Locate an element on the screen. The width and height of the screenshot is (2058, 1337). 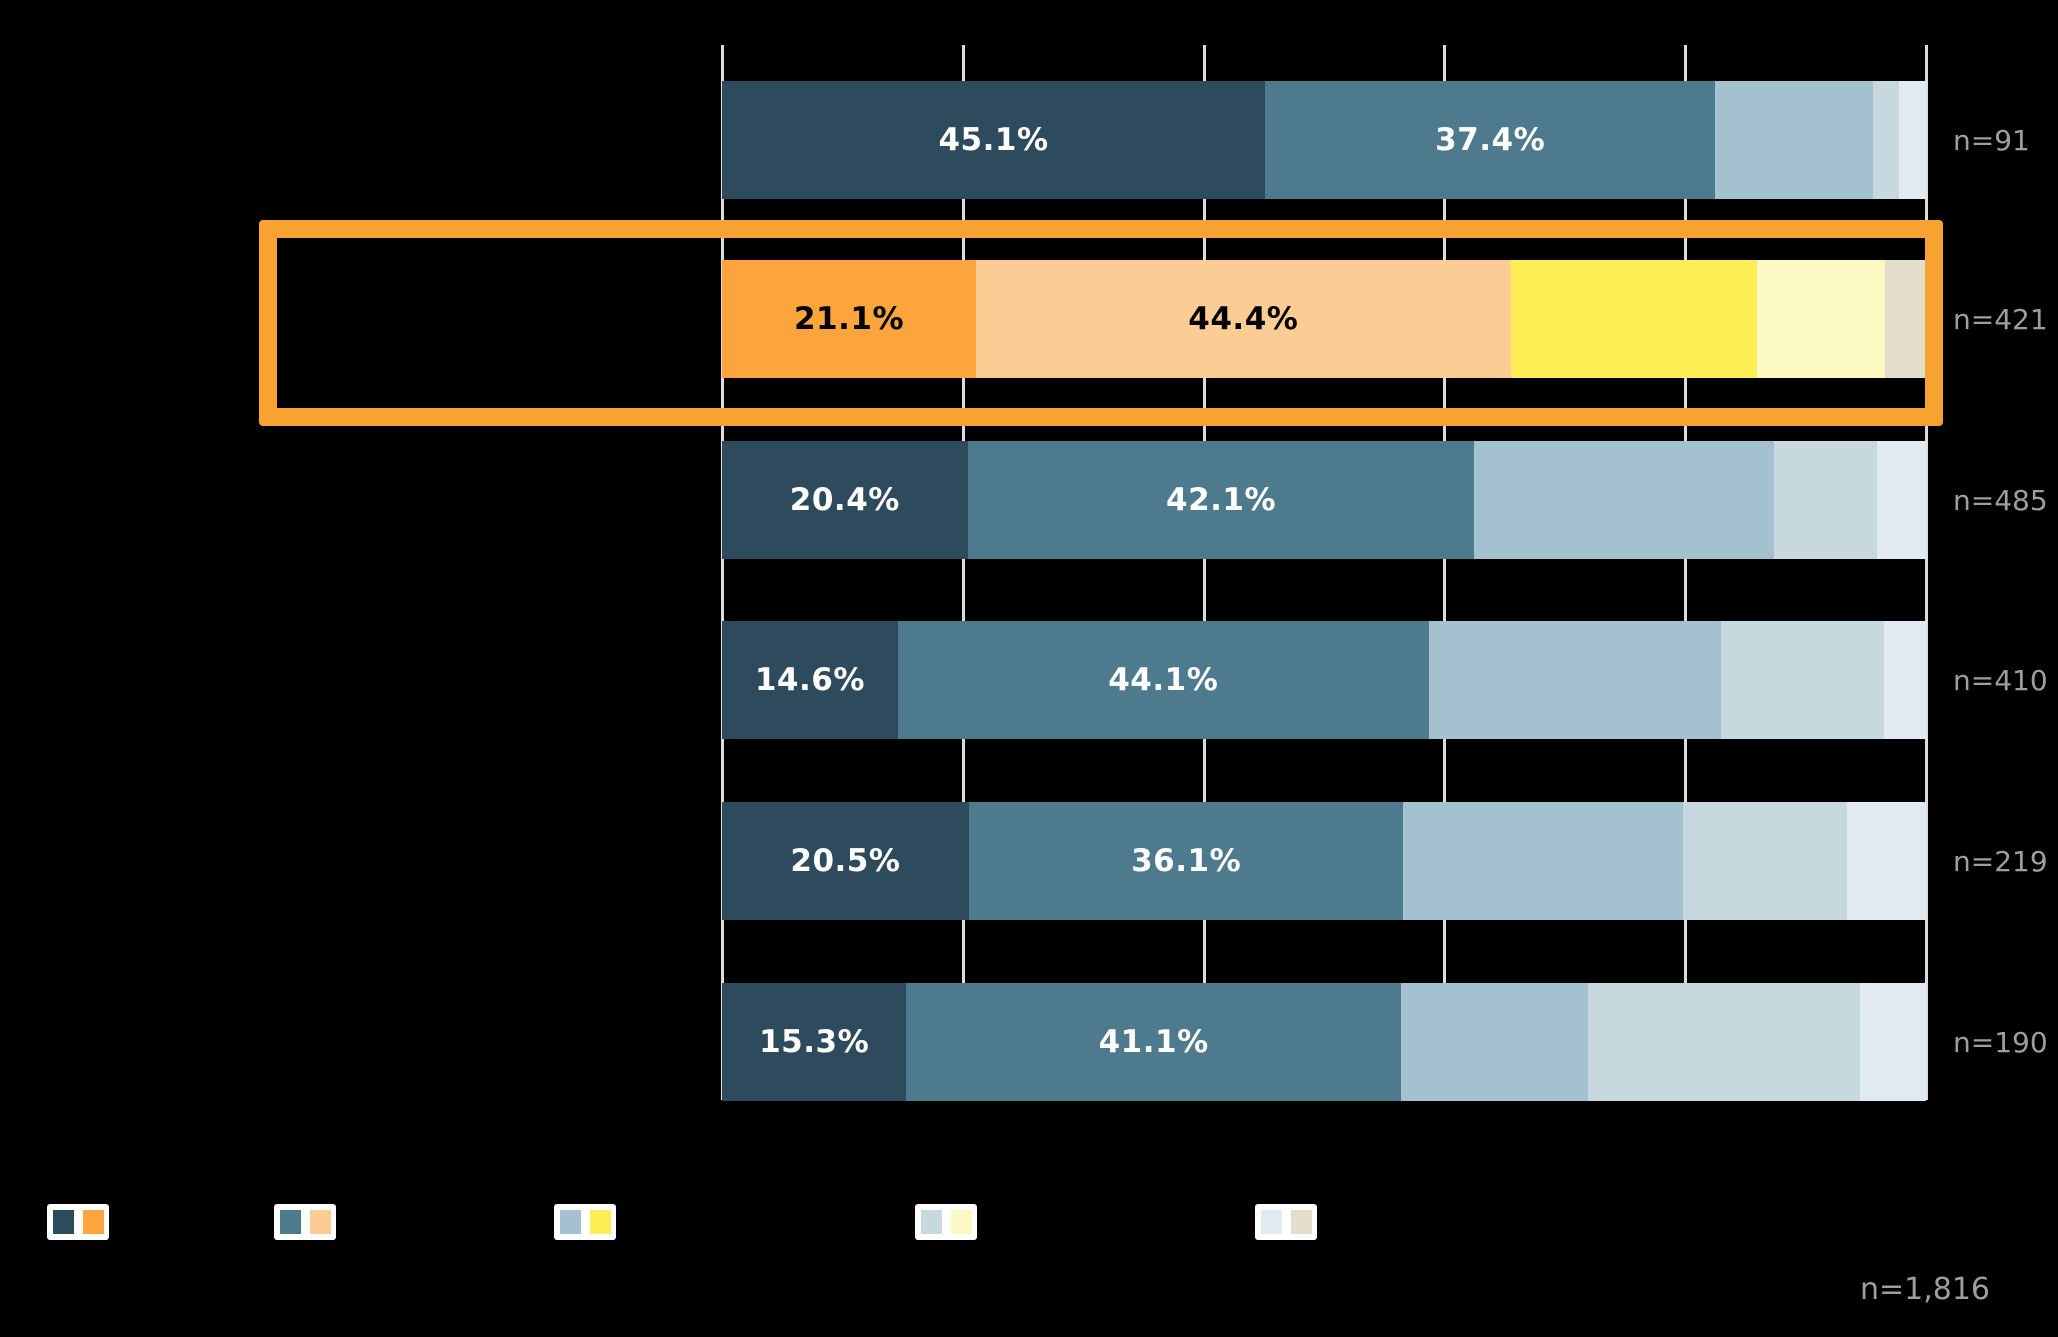
bar-row-3: 20.4% 42.1% is located at coordinates (1324, 500).